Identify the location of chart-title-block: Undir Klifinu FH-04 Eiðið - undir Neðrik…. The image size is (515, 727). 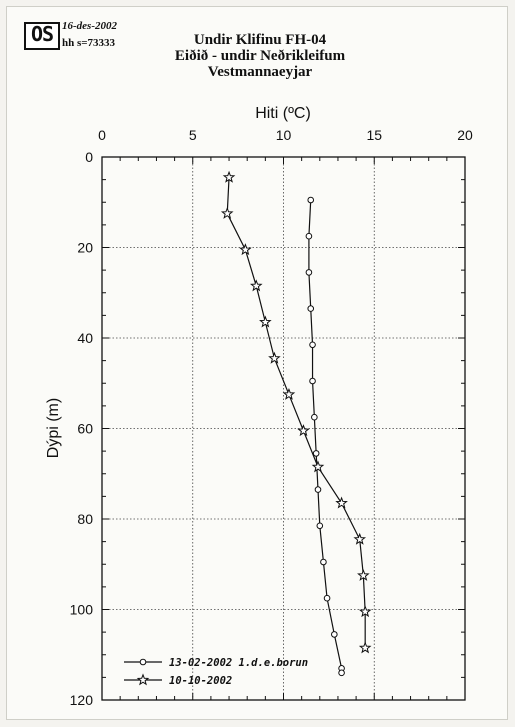
(260, 56).